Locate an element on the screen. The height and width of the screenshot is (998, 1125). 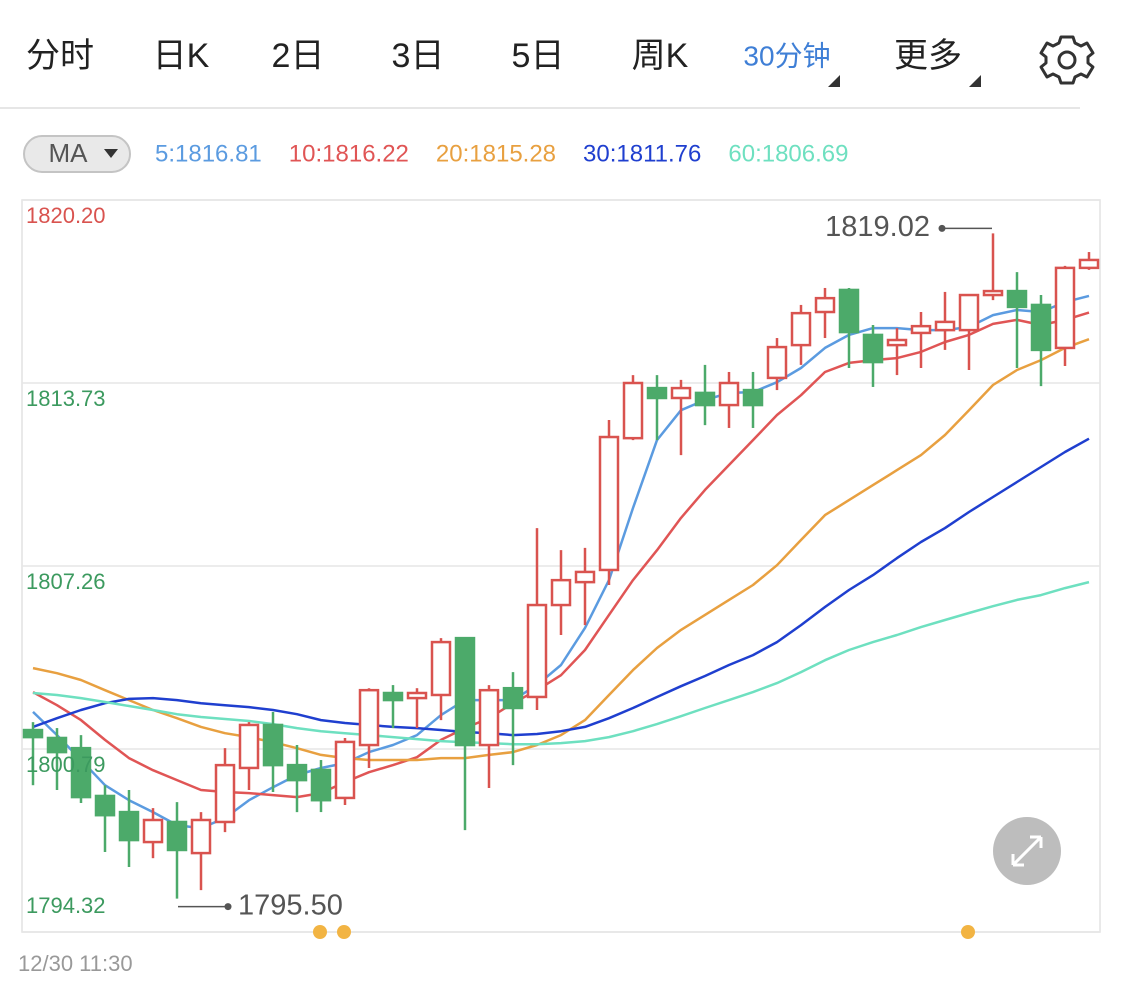
legend-entry: 20:1815.28 is located at coordinates (496, 153).